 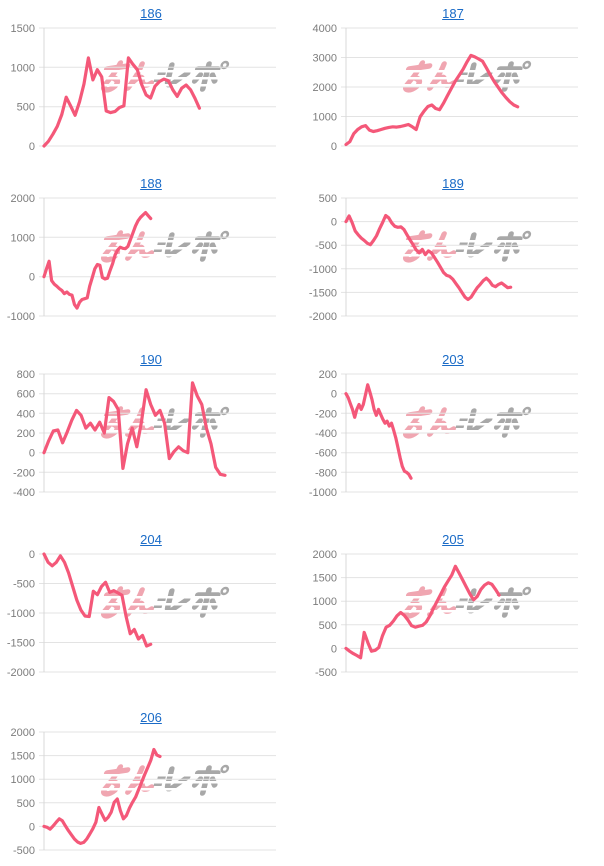 I want to click on chart-title-row: 206, so click(x=151, y=719).